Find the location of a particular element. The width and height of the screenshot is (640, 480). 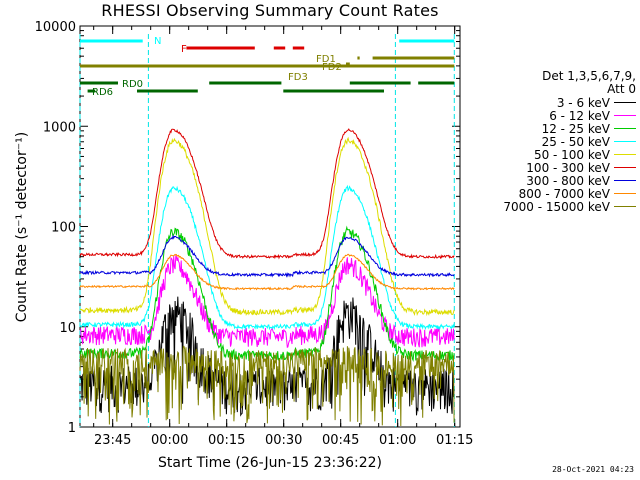

legend-item: 3 - 6 keV is located at coordinates (553, 102).